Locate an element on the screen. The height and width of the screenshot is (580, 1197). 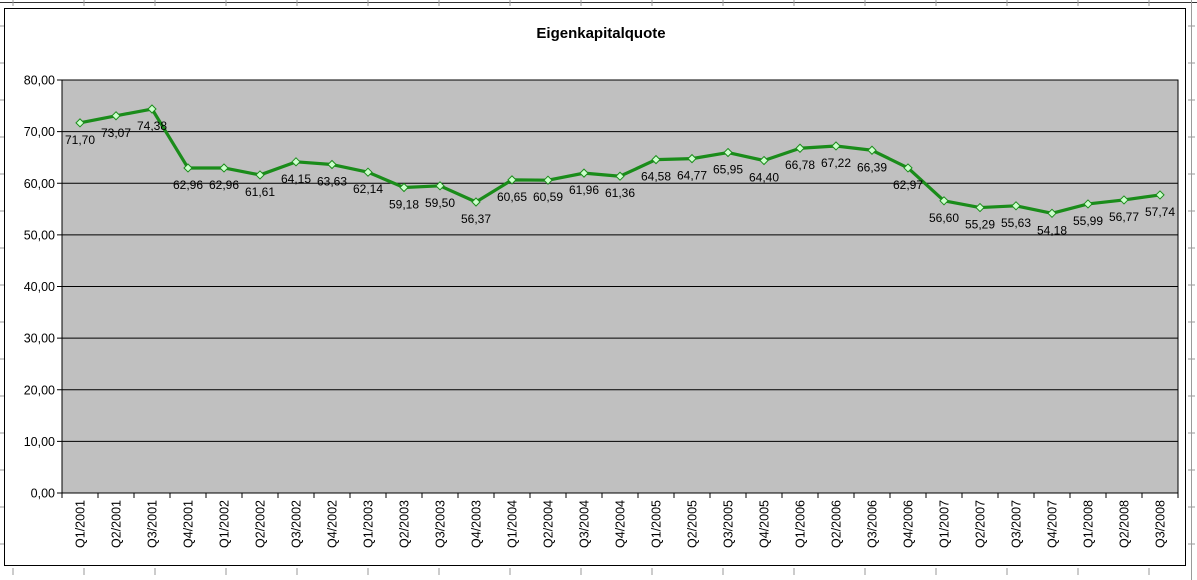
x-tick-label: Q3/2007 is located at coordinates (1017, 524).